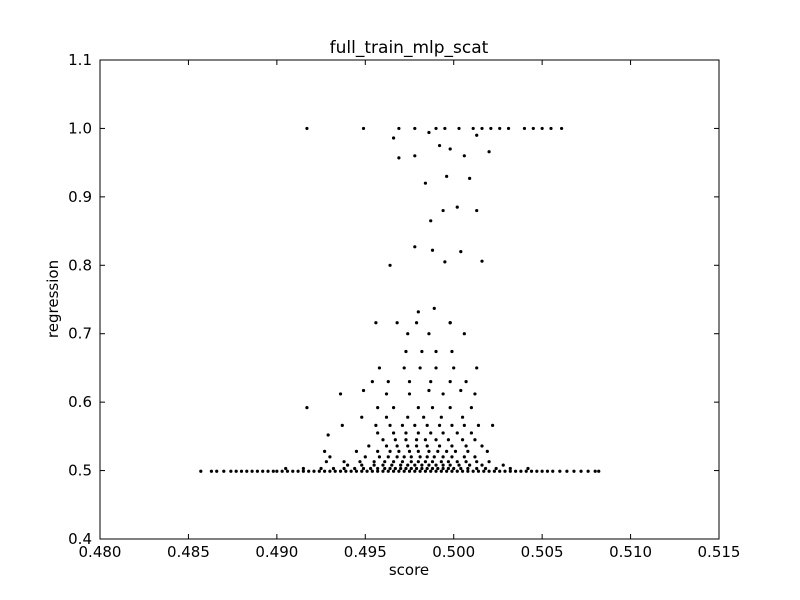 The height and width of the screenshot is (600, 800). I want to click on y-tick-label: 0.4, so click(80, 539).